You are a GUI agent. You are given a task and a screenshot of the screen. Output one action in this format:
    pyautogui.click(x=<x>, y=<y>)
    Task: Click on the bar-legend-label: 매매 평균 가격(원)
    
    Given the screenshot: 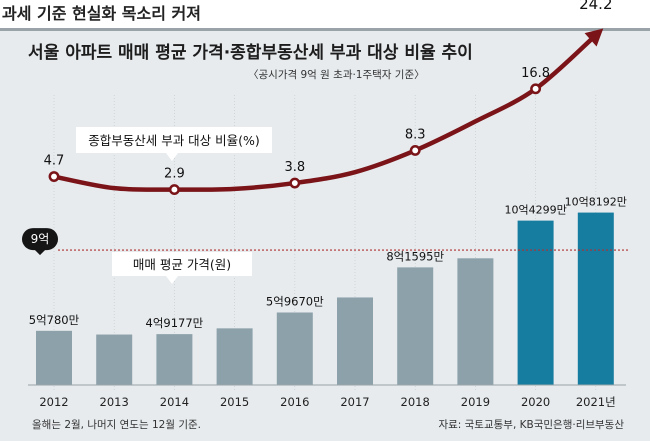 What is the action you would take?
    pyautogui.click(x=182, y=264)
    